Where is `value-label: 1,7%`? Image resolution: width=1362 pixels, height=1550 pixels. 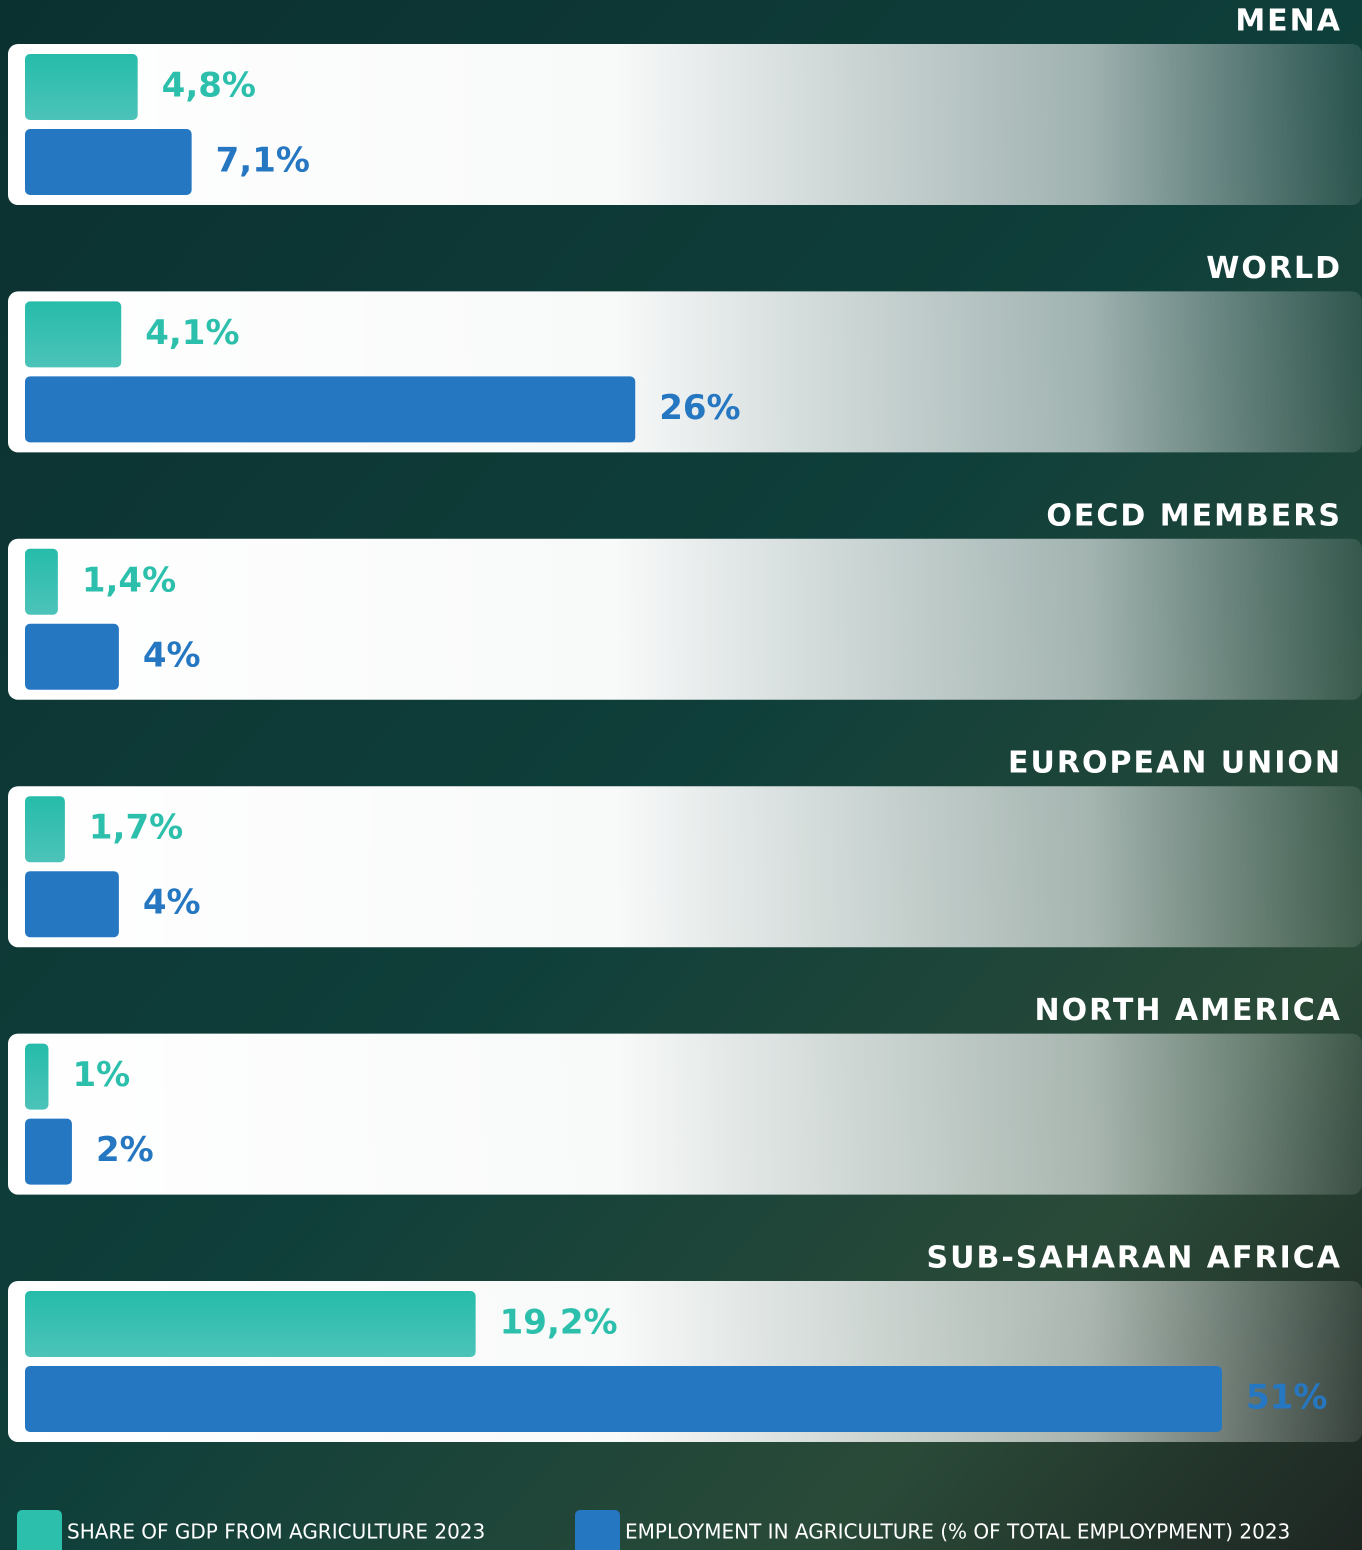
value-label: 1,7% is located at coordinates (136, 828).